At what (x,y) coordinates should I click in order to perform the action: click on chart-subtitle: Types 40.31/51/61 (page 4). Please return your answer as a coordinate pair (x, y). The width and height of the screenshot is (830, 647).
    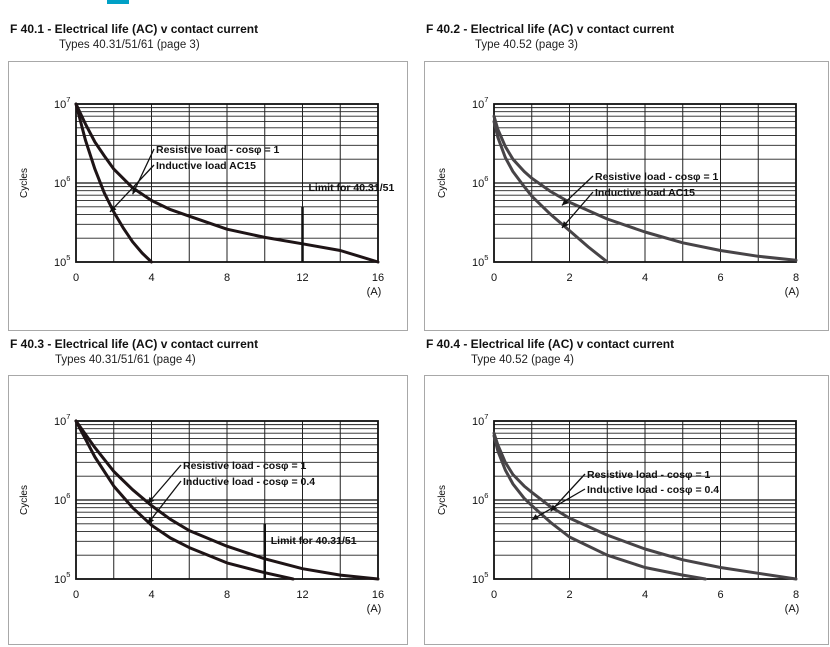
    Looking at the image, I should click on (125, 360).